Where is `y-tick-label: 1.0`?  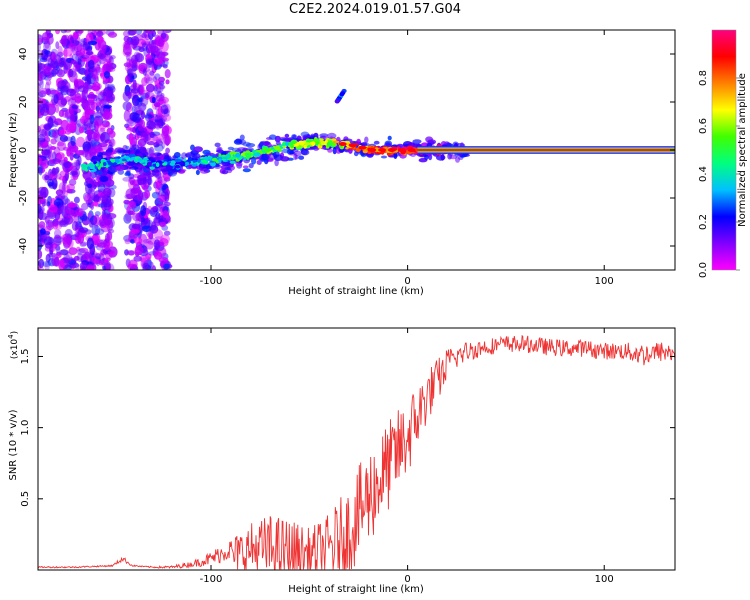 y-tick-label: 1.0 is located at coordinates (25, 428).